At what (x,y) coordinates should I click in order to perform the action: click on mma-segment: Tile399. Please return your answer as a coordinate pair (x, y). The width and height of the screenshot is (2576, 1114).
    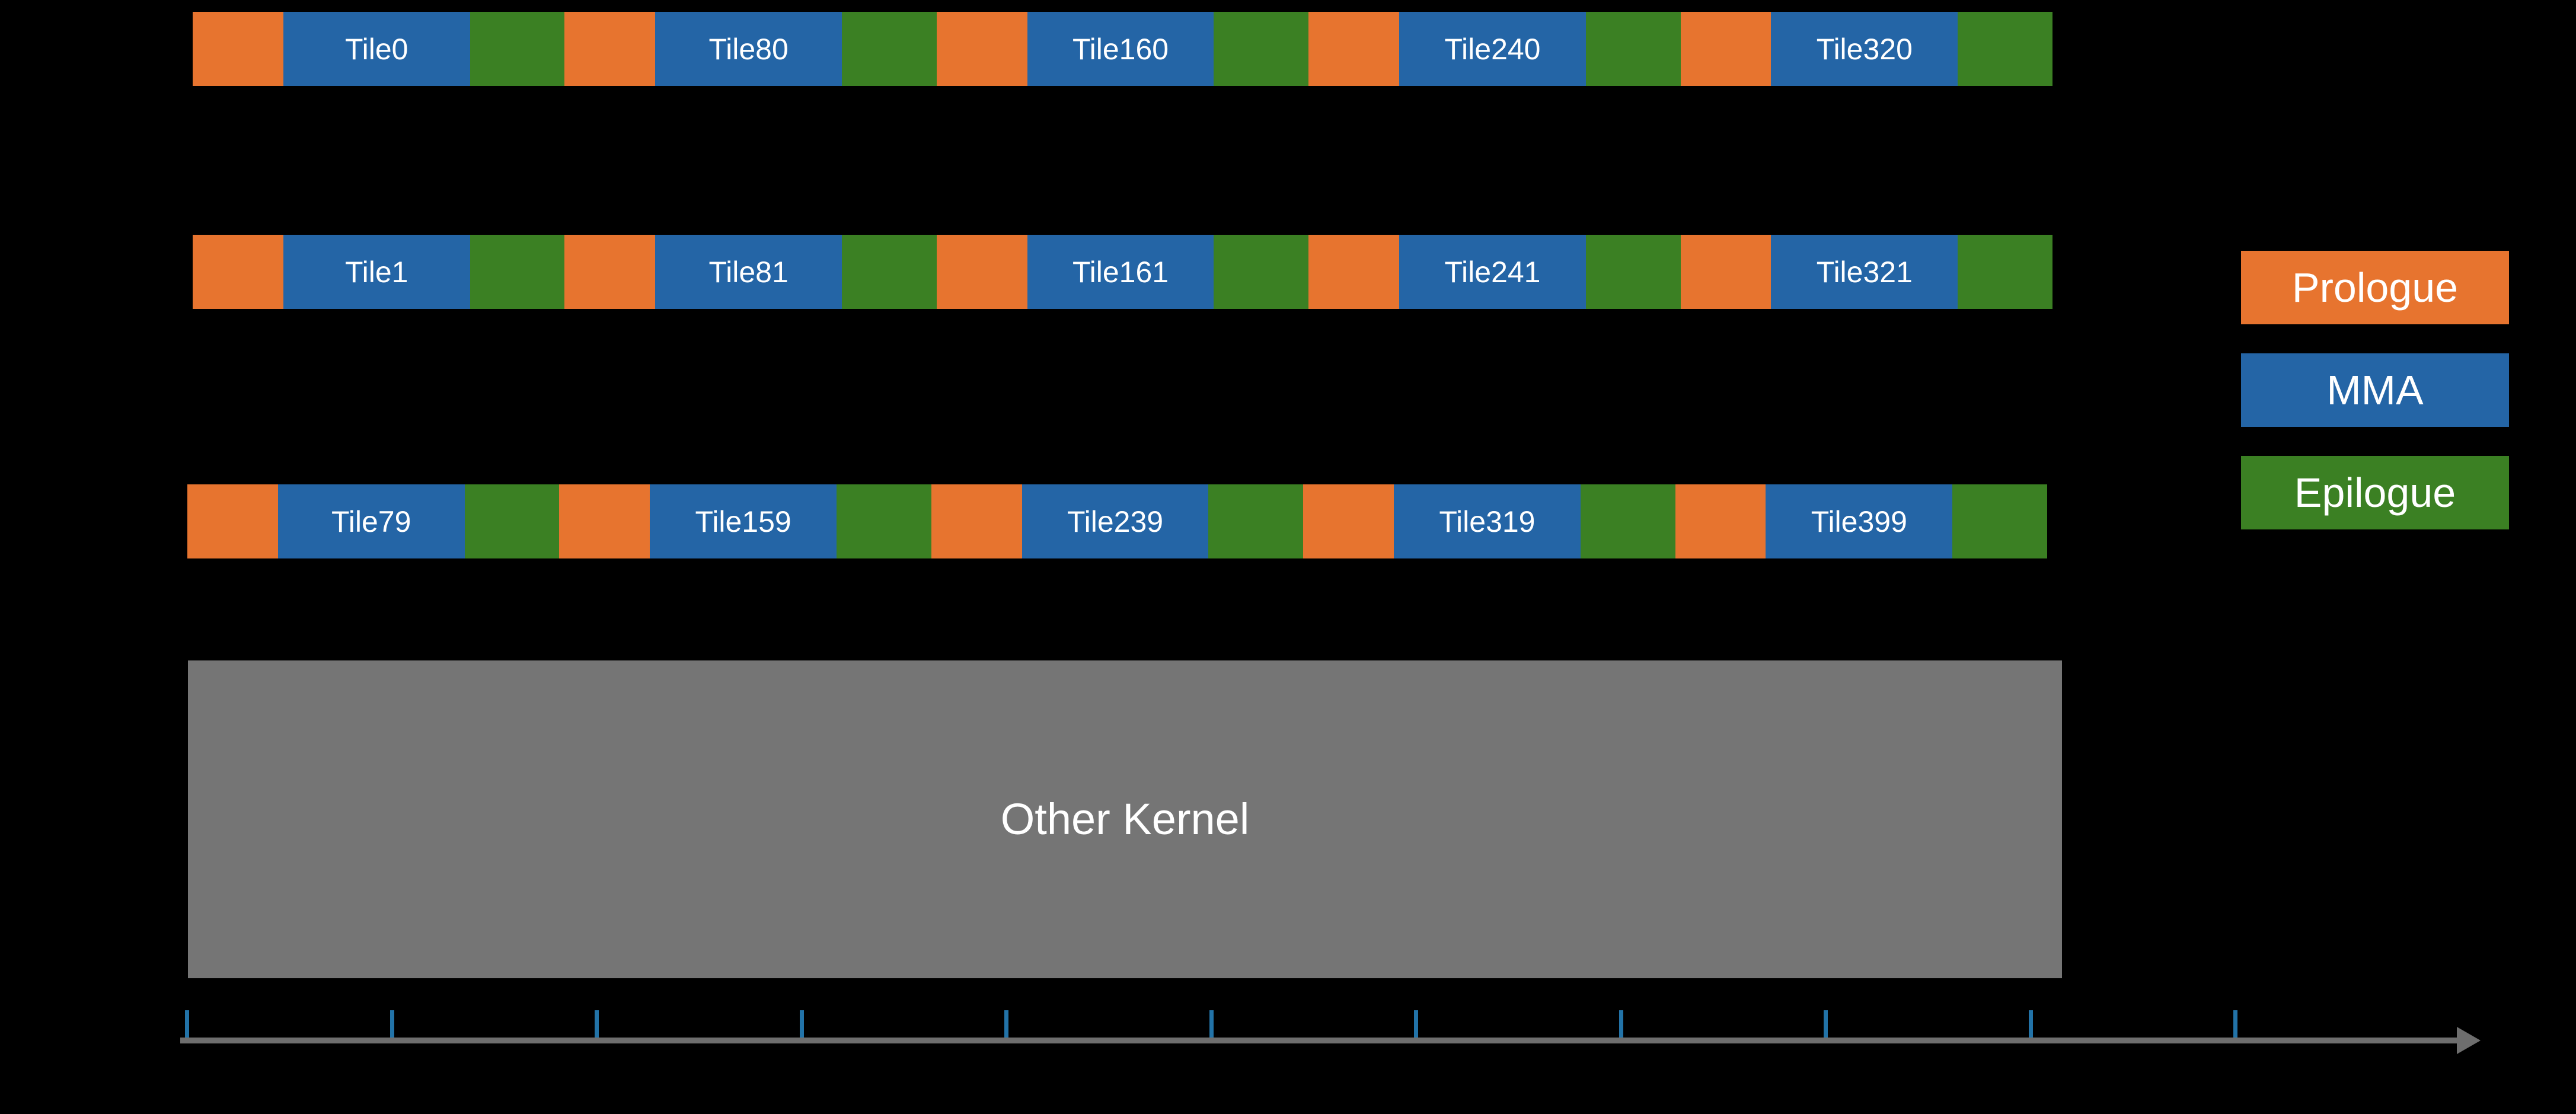
    Looking at the image, I should click on (1859, 521).